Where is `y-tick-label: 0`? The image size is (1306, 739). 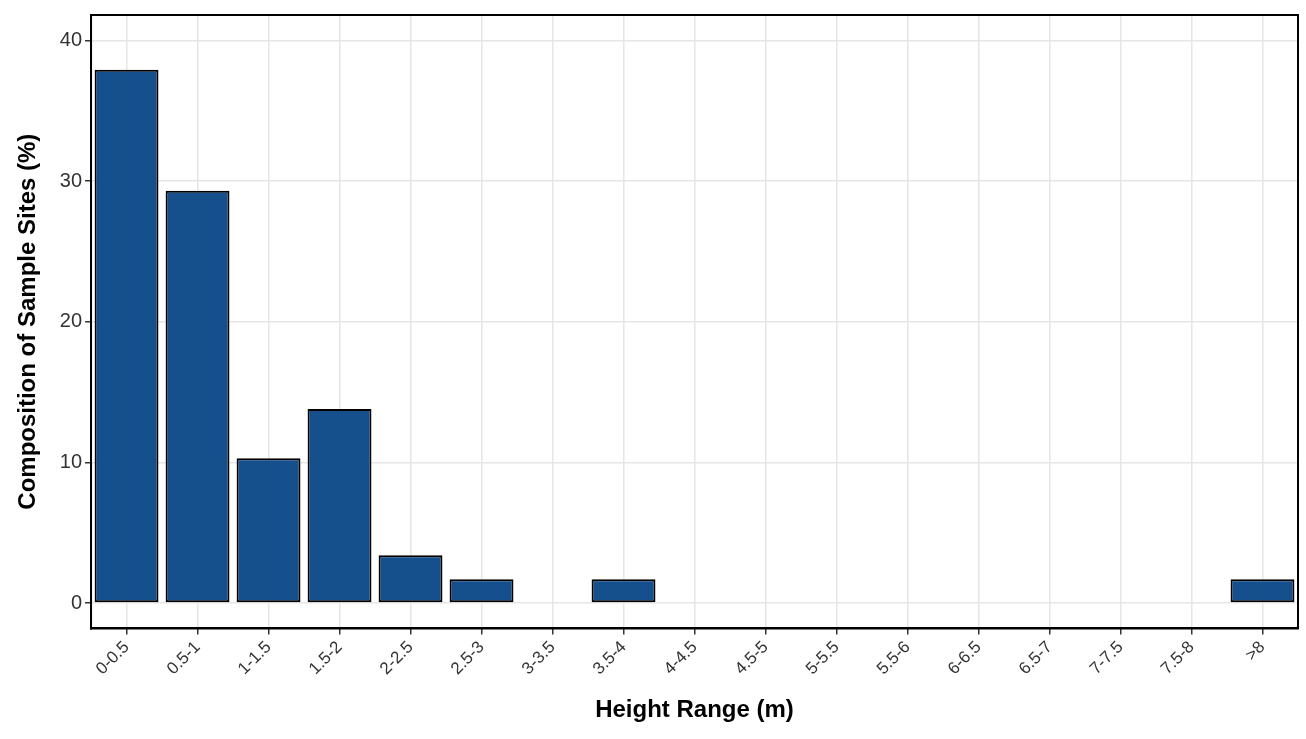 y-tick-label: 0 is located at coordinates (76, 601).